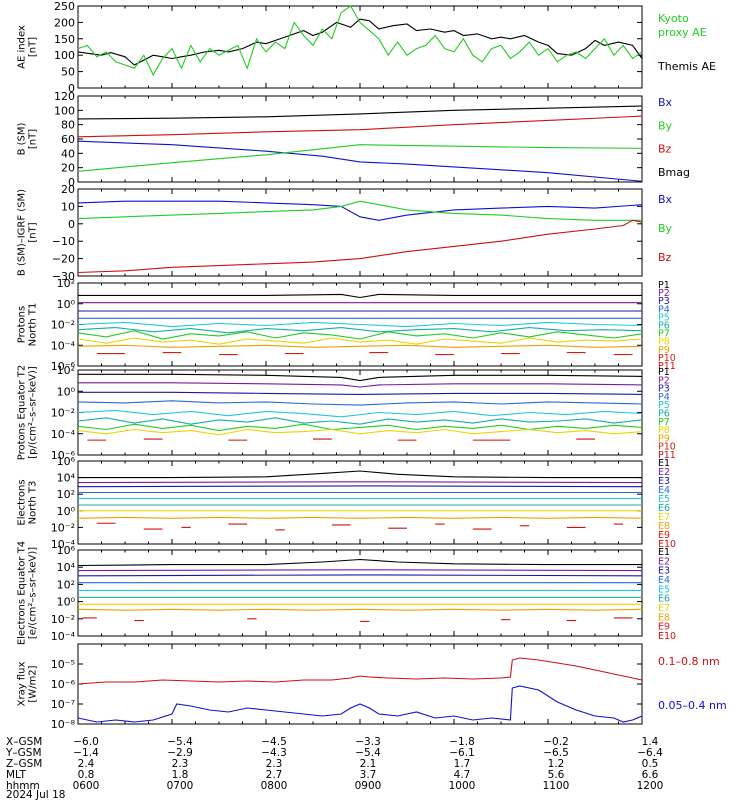 The image size is (750, 800). What do you see at coordinates (64, 22) in the screenshot?
I see `y-tick-label: 200` at bounding box center [64, 22].